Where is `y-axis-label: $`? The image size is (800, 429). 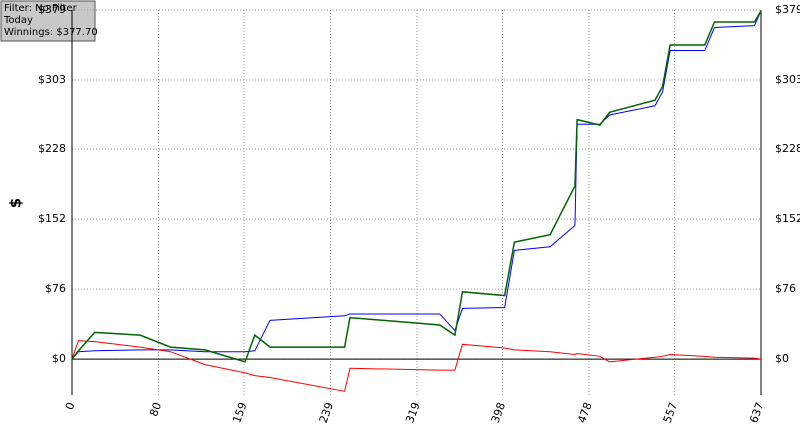
y-axis-label: $ is located at coordinates (16, 203).